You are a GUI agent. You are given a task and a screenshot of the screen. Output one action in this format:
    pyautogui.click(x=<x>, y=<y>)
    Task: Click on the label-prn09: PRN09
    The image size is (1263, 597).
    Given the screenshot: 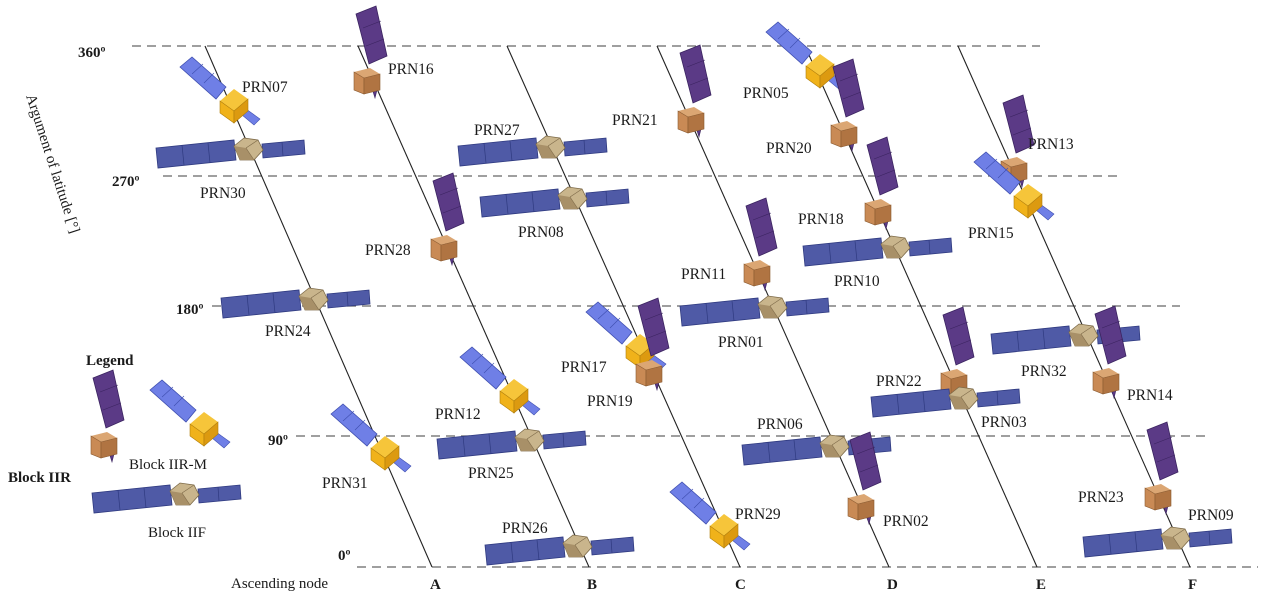 What is the action you would take?
    pyautogui.click(x=1211, y=515)
    